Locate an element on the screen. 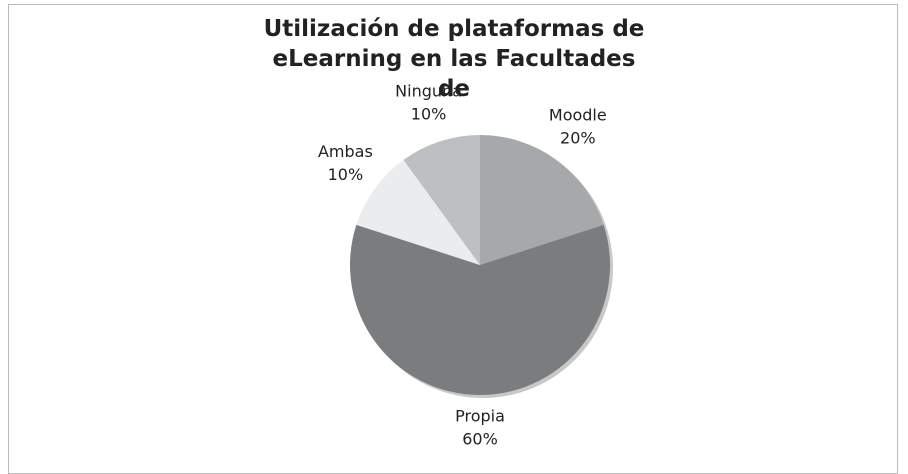 This screenshot has height=474, width=908. slice-label: Ninguna 10% is located at coordinates (428, 103).